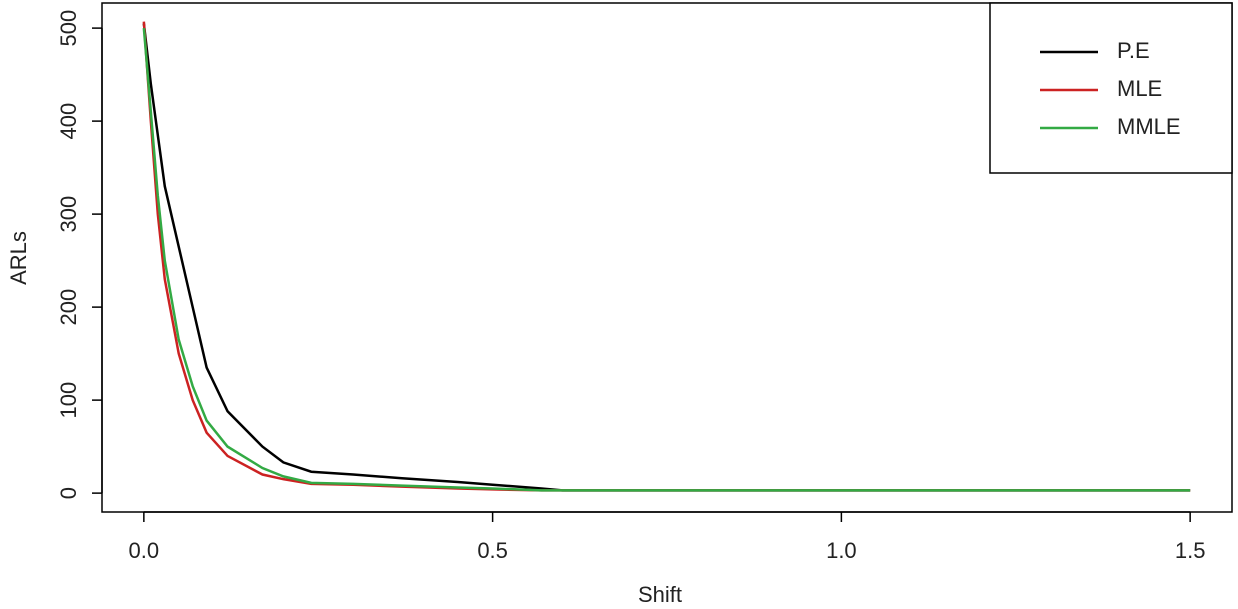  Describe the element at coordinates (68, 493) in the screenshot. I see `y-tick-label: 0` at that location.